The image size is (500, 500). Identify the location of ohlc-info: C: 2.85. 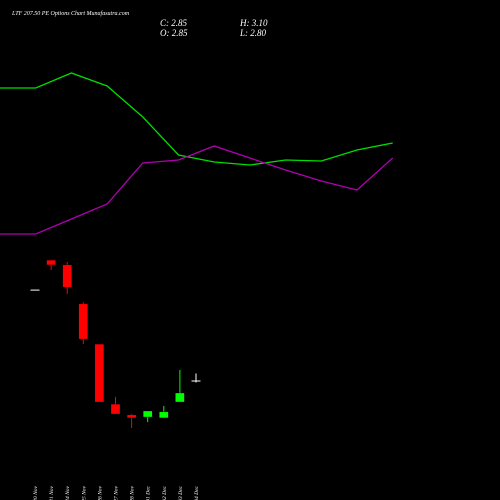
(174, 23).